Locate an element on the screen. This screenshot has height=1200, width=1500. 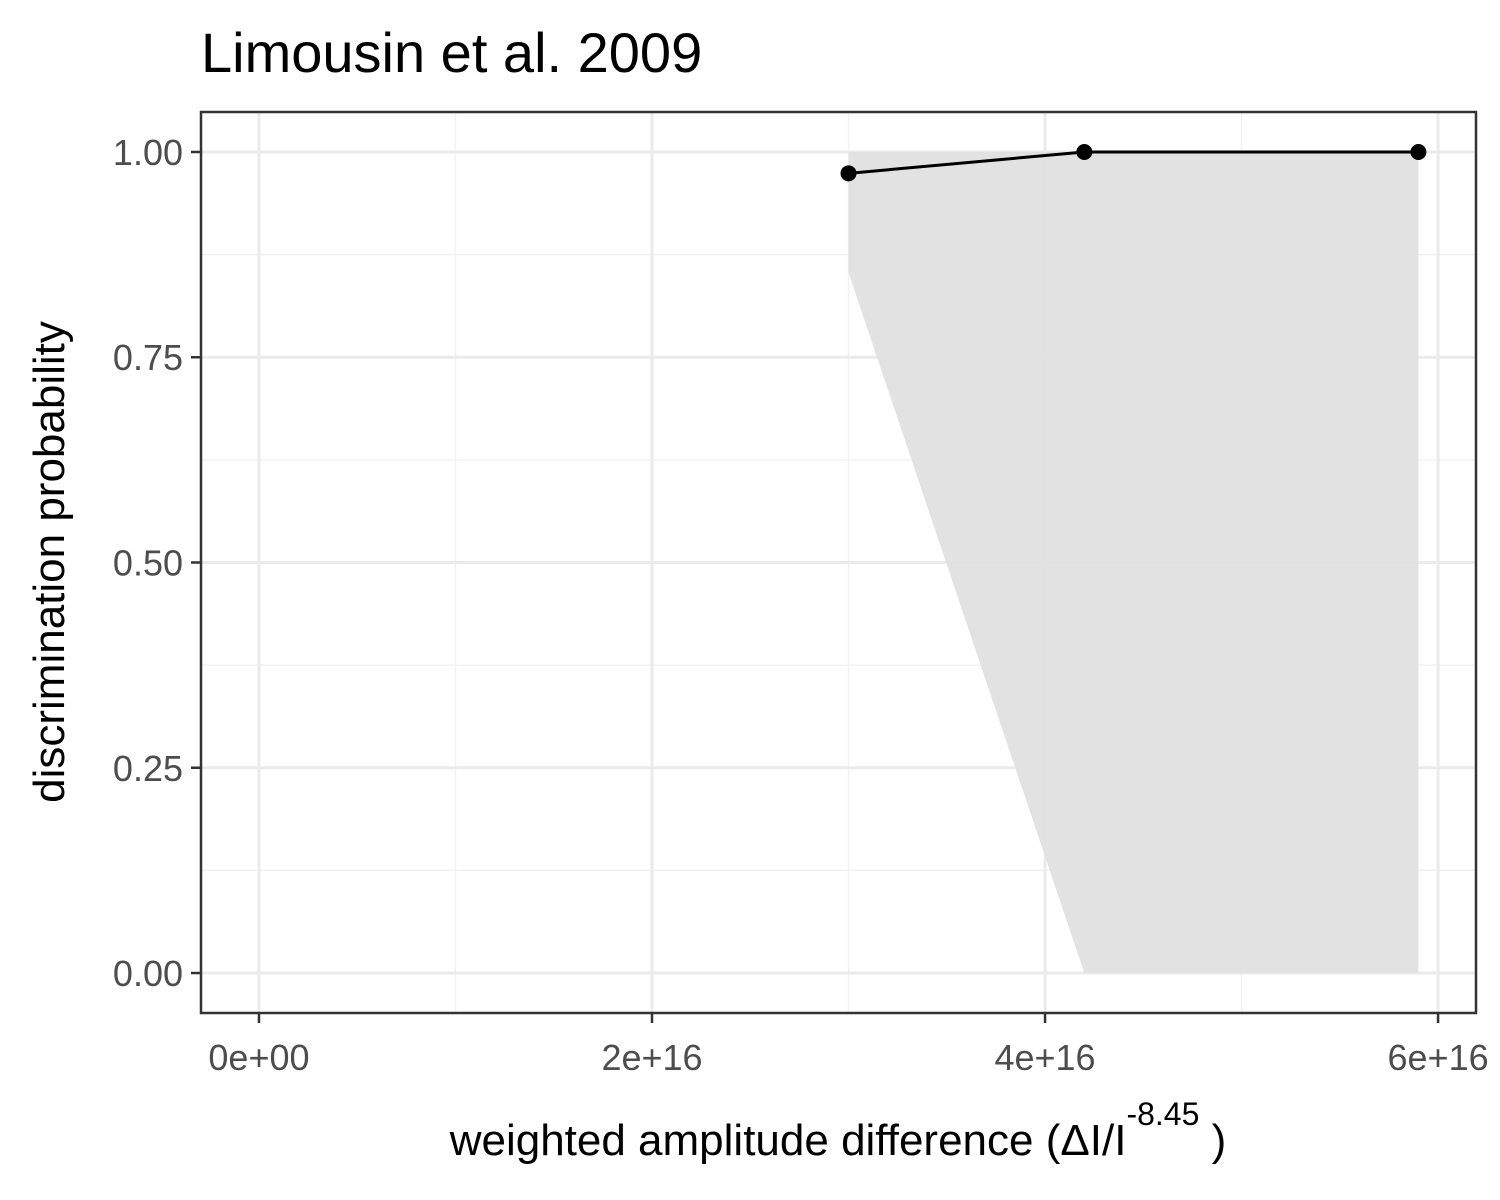
y-tick-label: 1.00 is located at coordinates (148, 152).